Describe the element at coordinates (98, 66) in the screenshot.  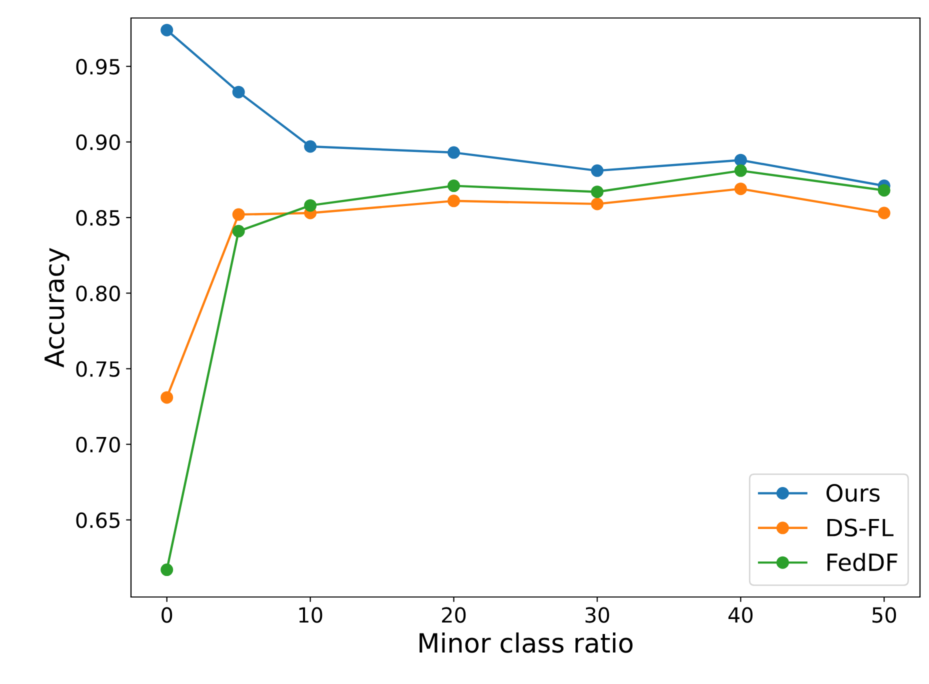
I see `y-tick-label: 0.95` at that location.